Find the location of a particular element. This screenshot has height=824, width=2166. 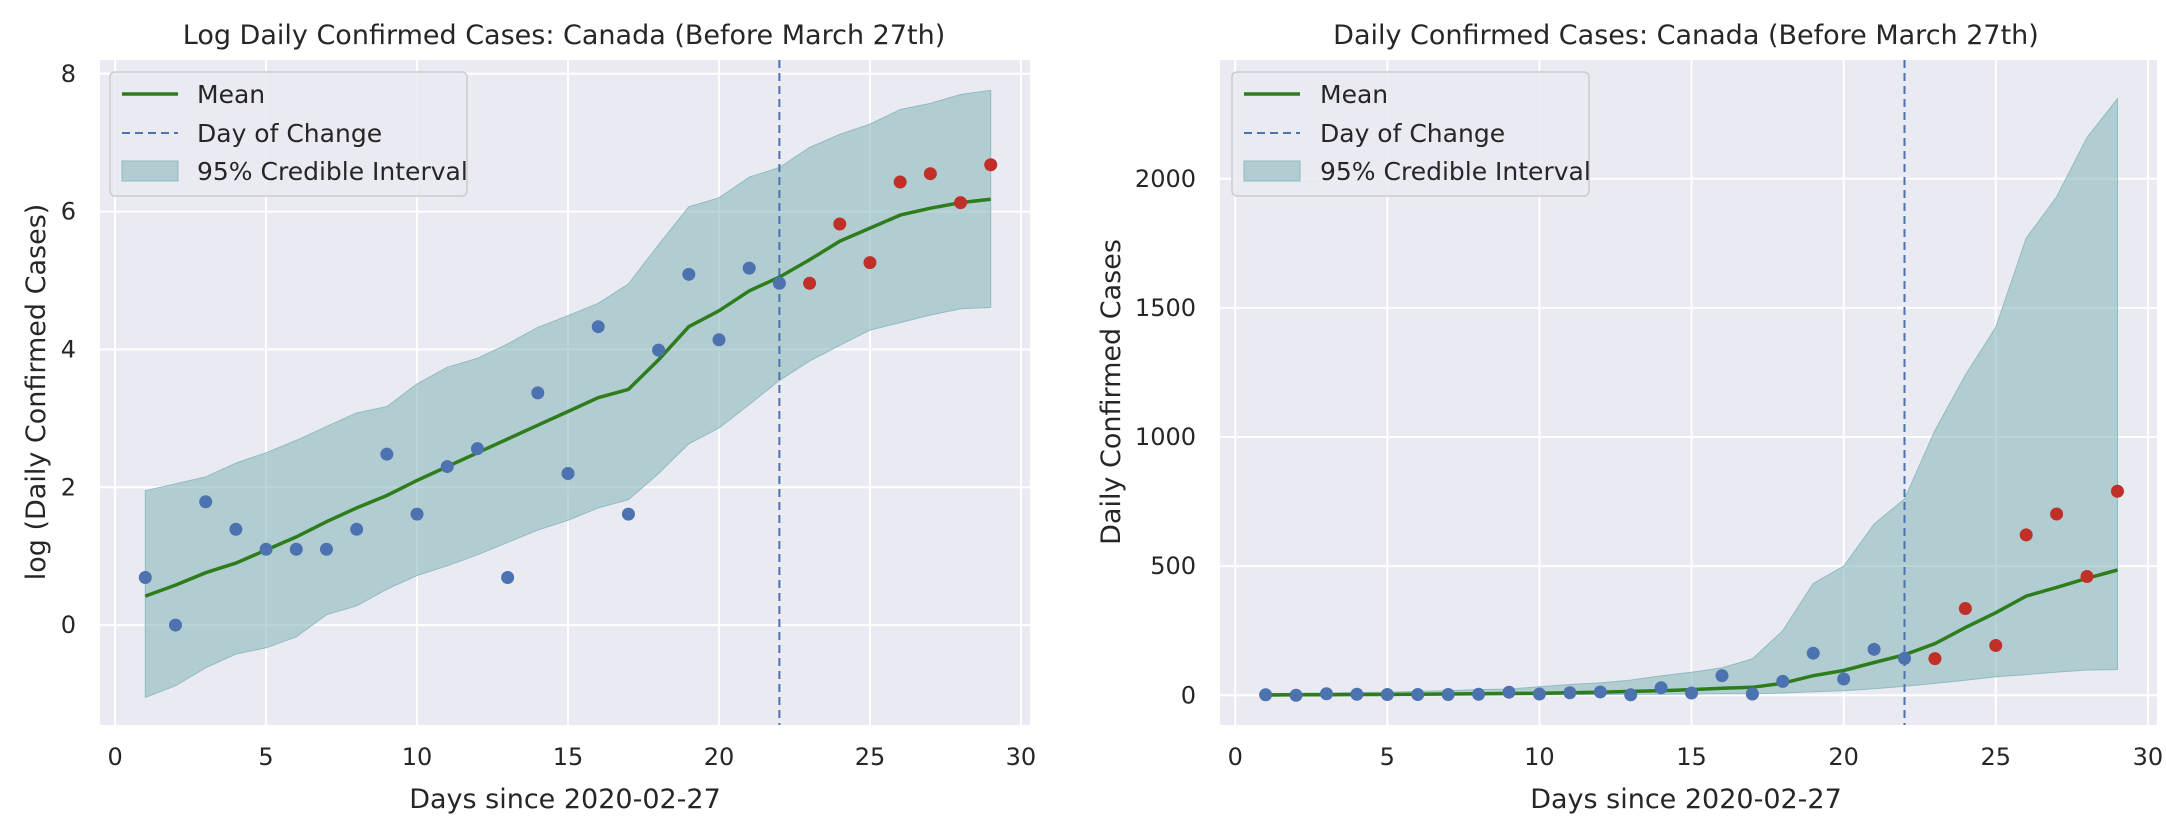

y-tick-label: 2000 is located at coordinates (1165, 179).